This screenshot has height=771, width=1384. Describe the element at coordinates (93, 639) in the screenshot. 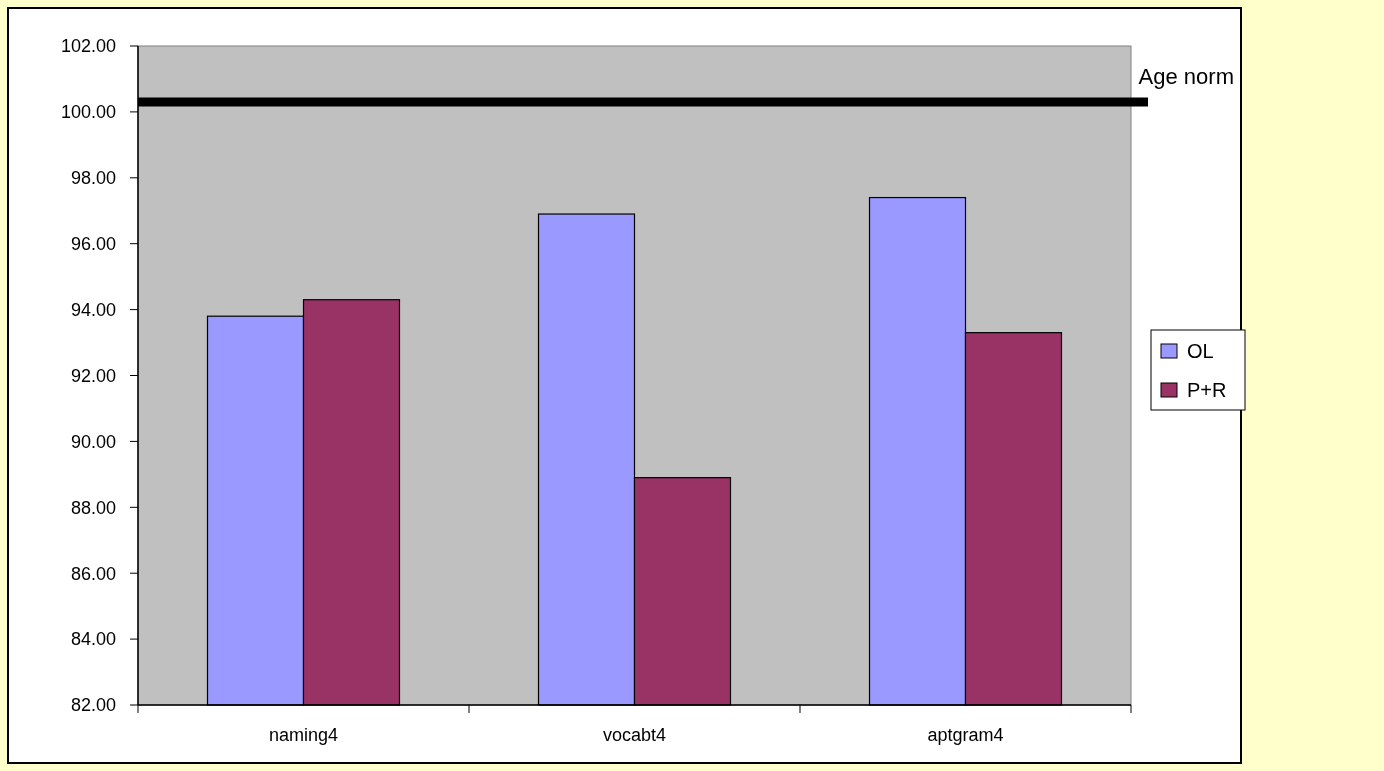

I see `y-tick-label: 84.00` at that location.